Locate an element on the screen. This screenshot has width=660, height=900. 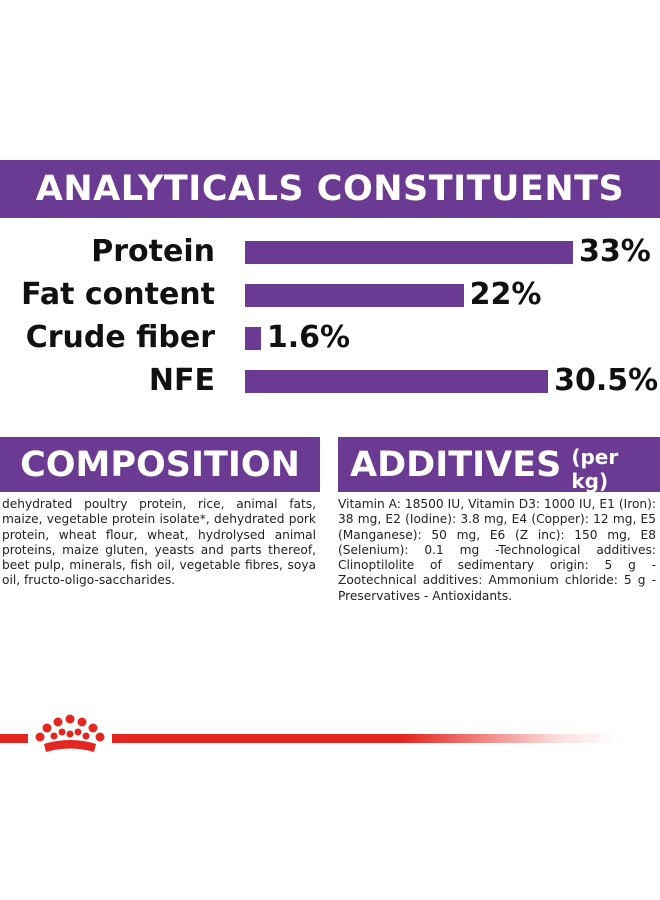
composition-title: COMPOSITION is located at coordinates (160, 464).